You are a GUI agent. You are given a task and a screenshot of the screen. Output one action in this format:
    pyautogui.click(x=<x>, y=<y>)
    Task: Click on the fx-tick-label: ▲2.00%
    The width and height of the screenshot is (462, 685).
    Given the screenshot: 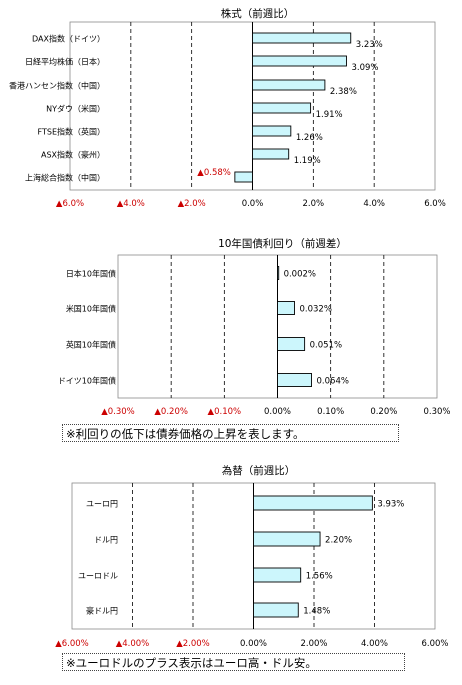 What is the action you would take?
    pyautogui.click(x=193, y=644)
    